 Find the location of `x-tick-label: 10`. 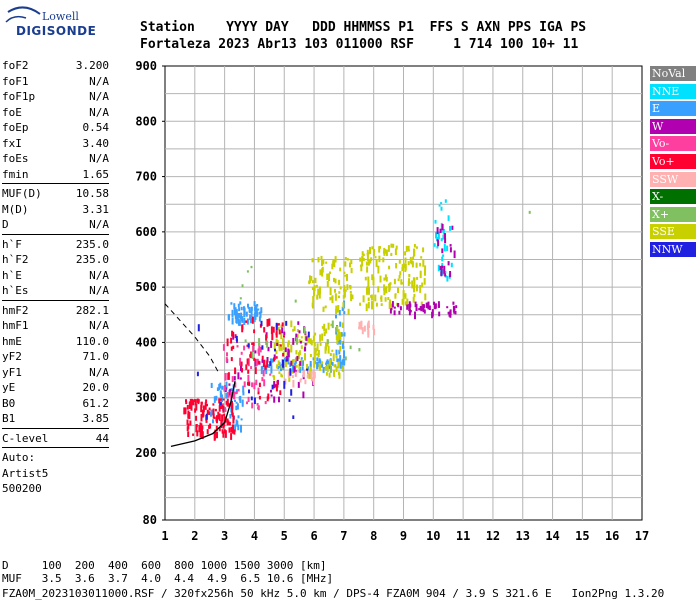

x-tick-label: 10 is located at coordinates (433, 536).